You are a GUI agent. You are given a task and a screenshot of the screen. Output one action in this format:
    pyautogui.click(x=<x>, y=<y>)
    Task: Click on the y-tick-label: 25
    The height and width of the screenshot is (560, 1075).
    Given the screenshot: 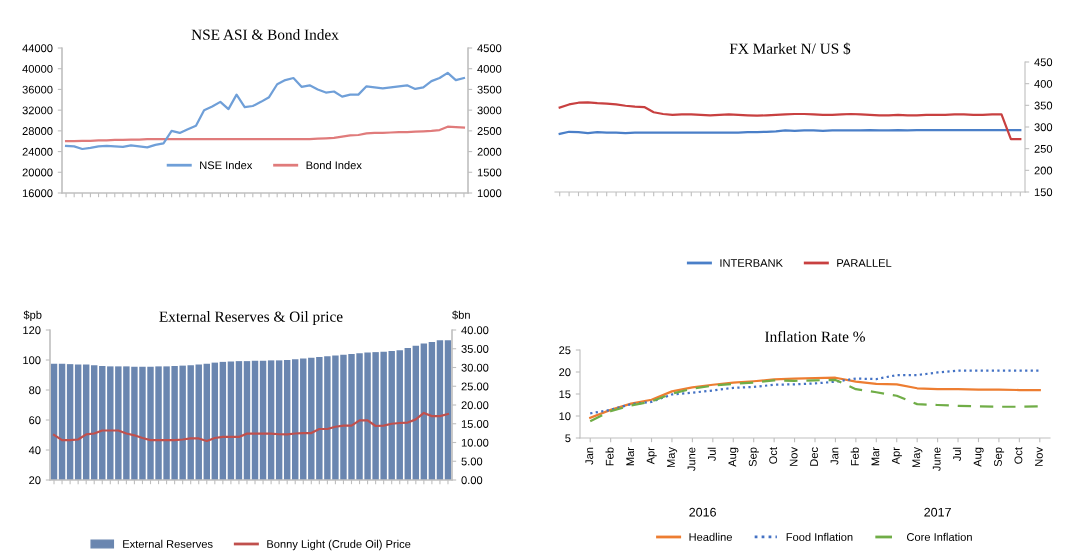 What is the action you would take?
    pyautogui.click(x=565, y=350)
    